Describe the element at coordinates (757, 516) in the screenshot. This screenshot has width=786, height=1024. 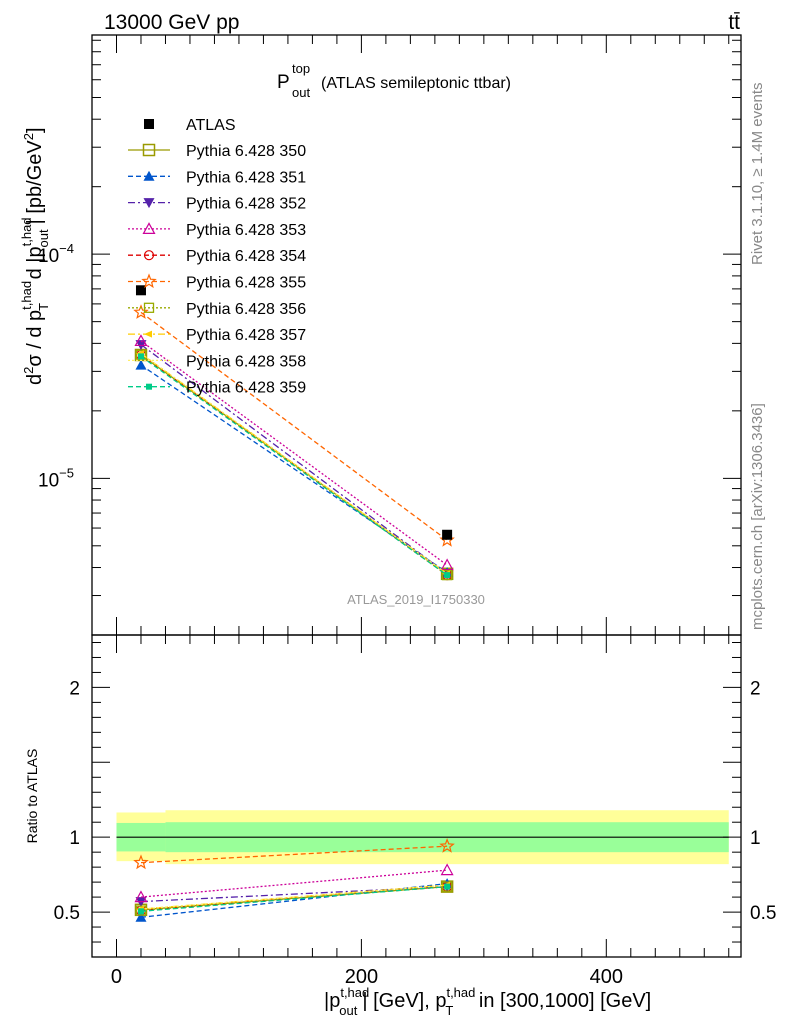
I see `mcplots-label: mcplots.cern.ch [arXiv:1306.3436]` at that location.